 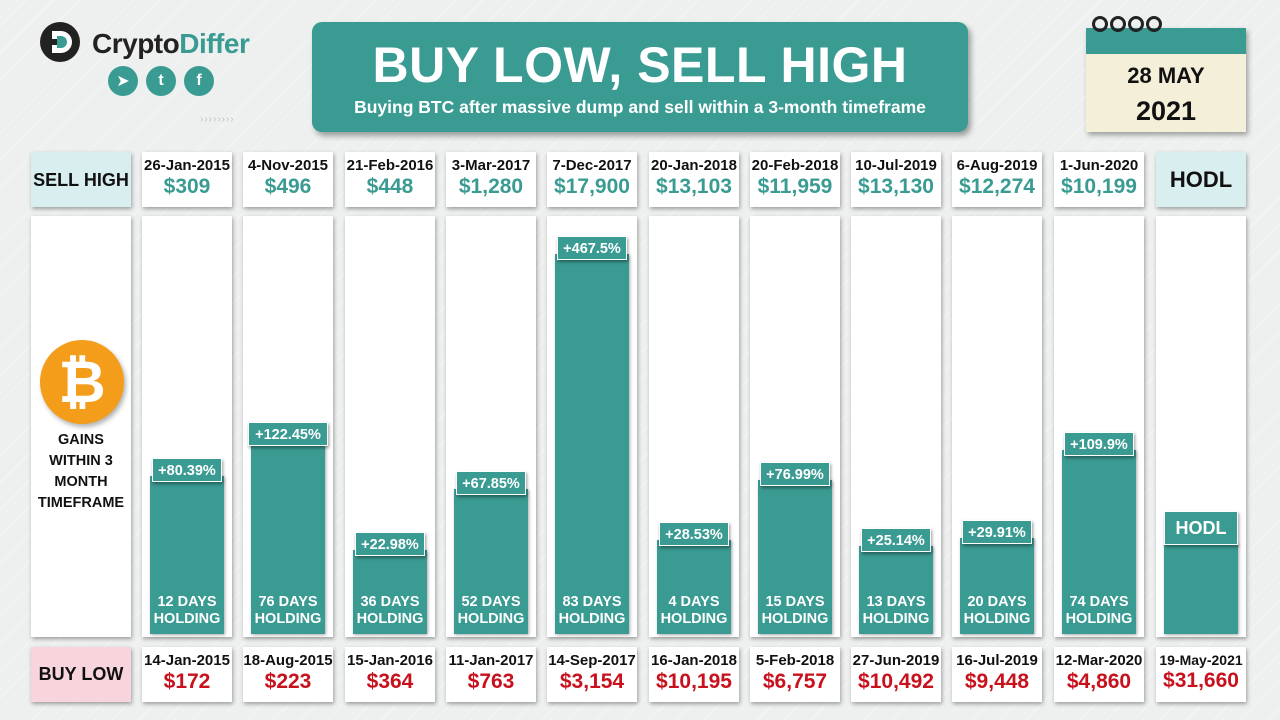 I want to click on holding-period-label: 83 DAYS HOLDING, so click(x=592, y=610).